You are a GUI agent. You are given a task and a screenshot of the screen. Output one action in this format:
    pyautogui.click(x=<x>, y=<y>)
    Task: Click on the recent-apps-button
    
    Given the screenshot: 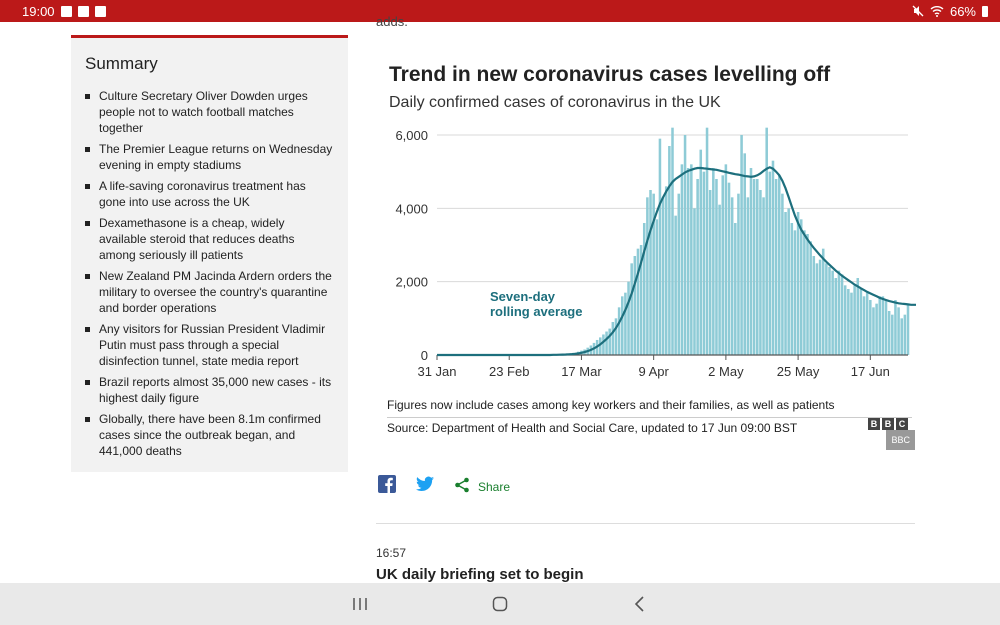 What is the action you would take?
    pyautogui.click(x=360, y=604)
    